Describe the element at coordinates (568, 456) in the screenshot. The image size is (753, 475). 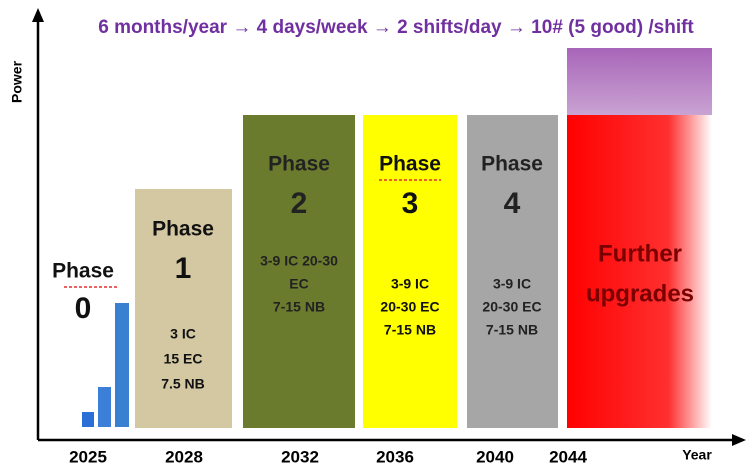
I see `year-label: 2044` at that location.